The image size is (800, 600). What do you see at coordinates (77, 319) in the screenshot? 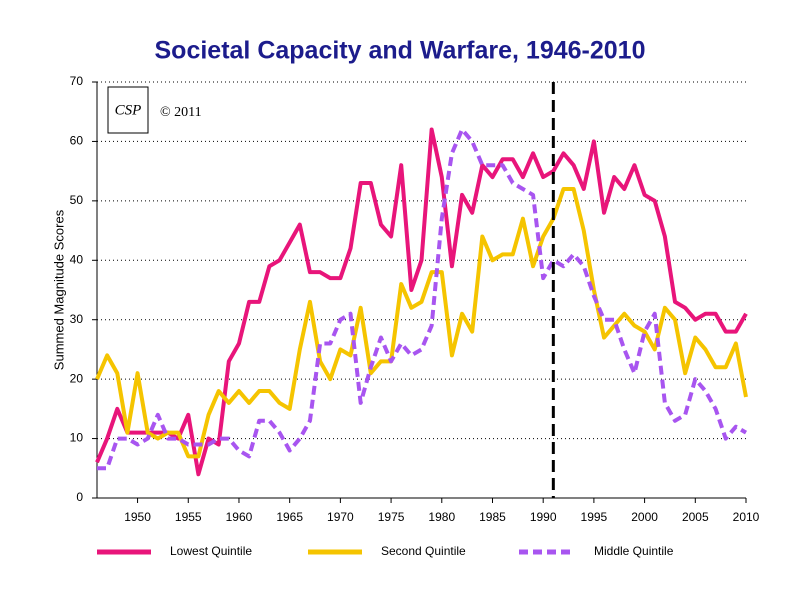
I see `y-tick-label: 30` at bounding box center [77, 319].